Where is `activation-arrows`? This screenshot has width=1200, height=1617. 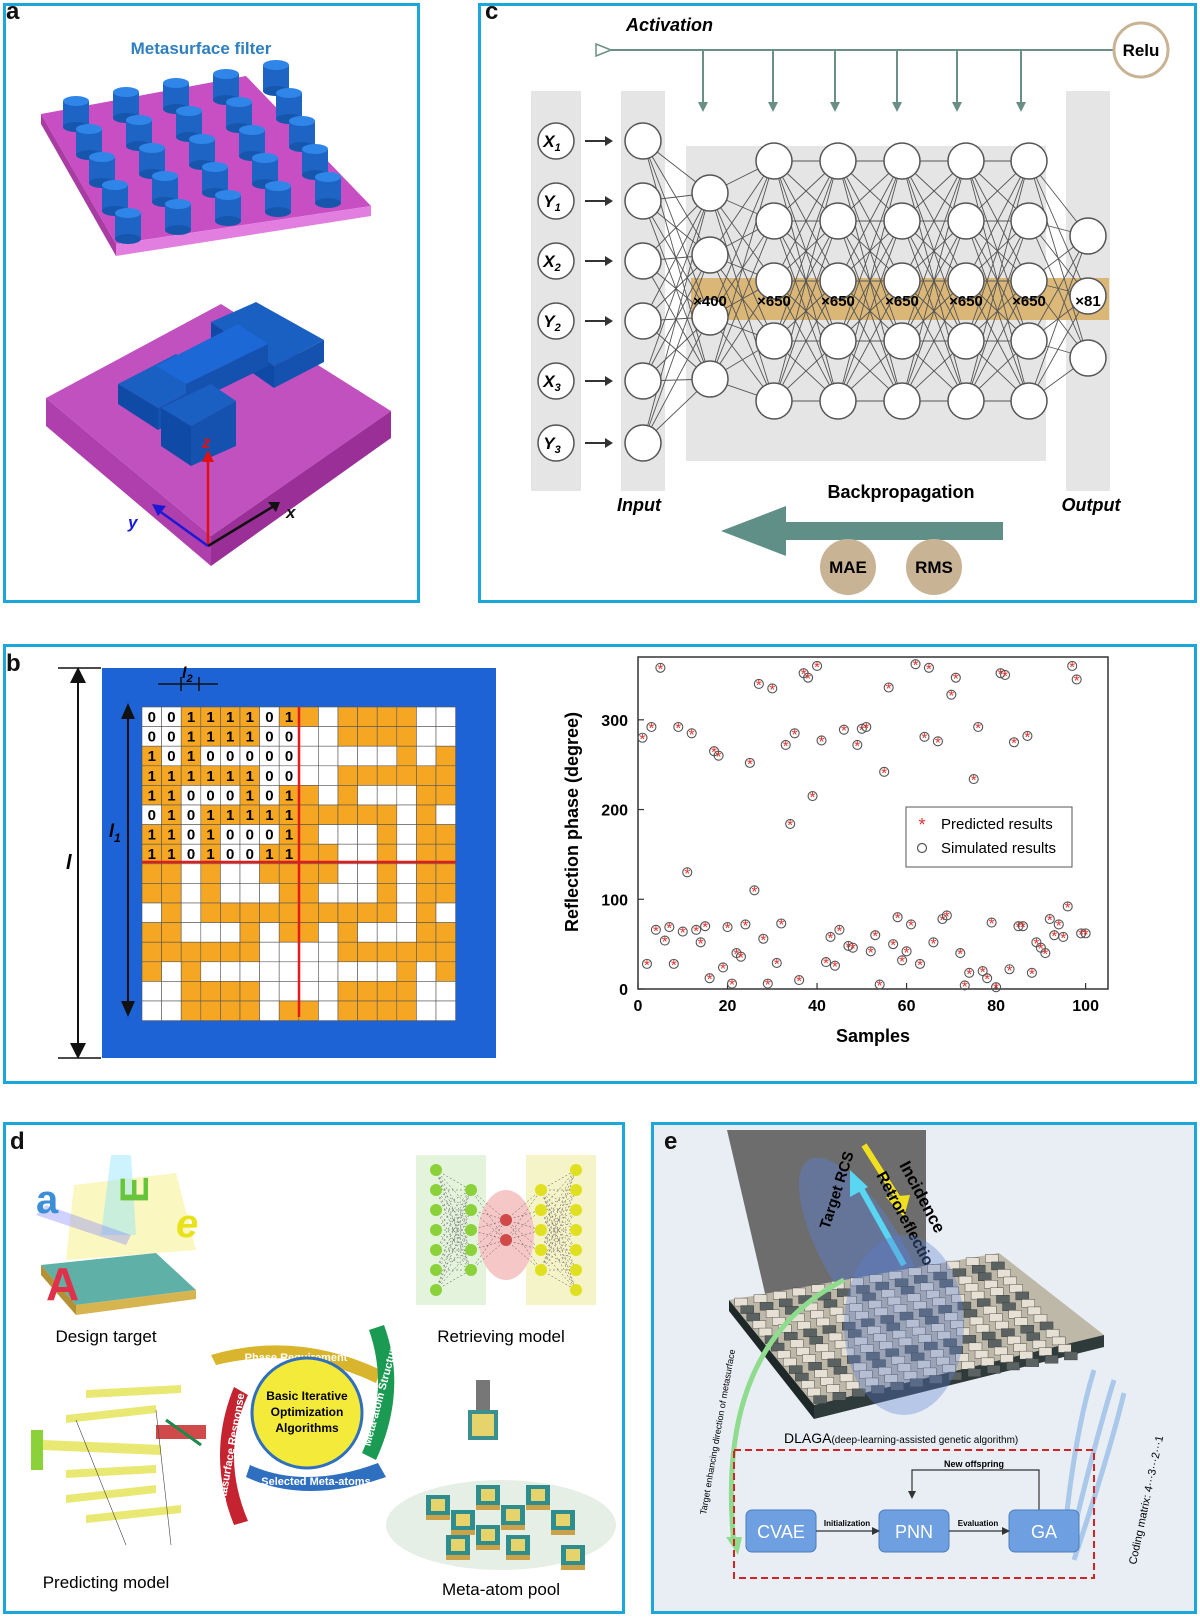 activation-arrows is located at coordinates (862, 81).